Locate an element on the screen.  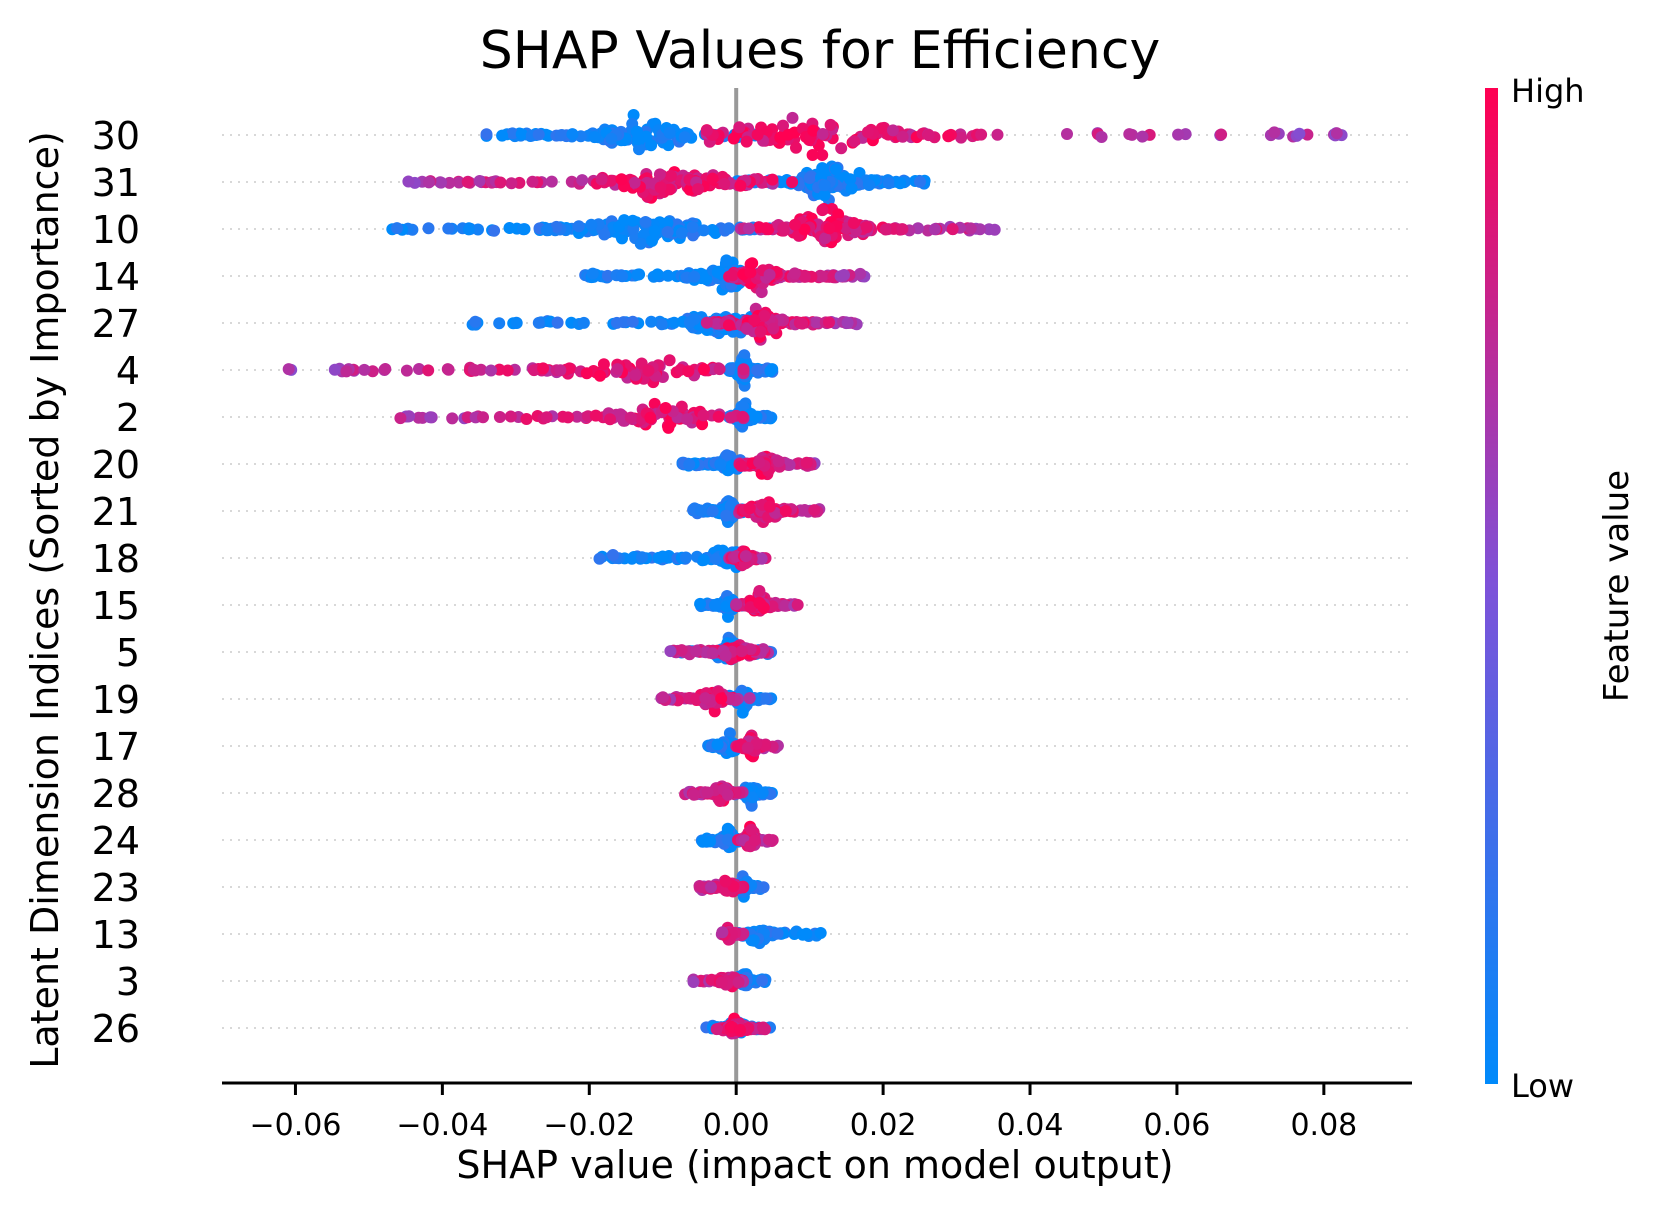
colorbar-high-label: High is located at coordinates (1548, 91).